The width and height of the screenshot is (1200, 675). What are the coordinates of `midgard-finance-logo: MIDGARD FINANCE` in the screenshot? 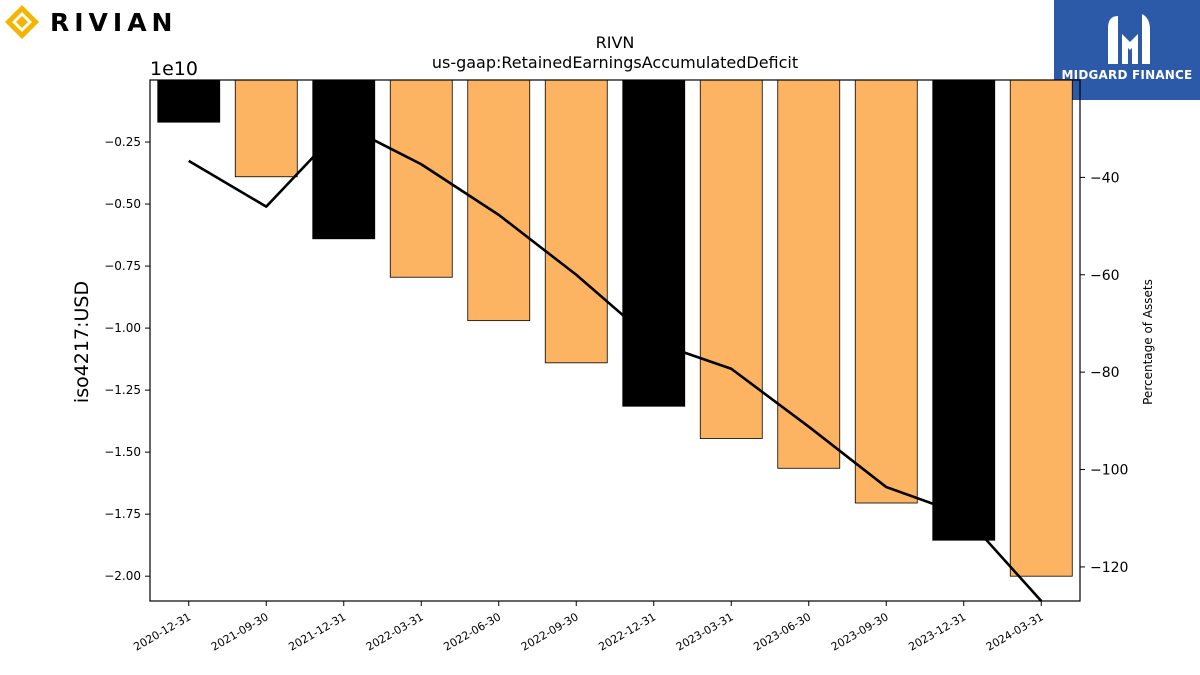 It's located at (1127, 50).